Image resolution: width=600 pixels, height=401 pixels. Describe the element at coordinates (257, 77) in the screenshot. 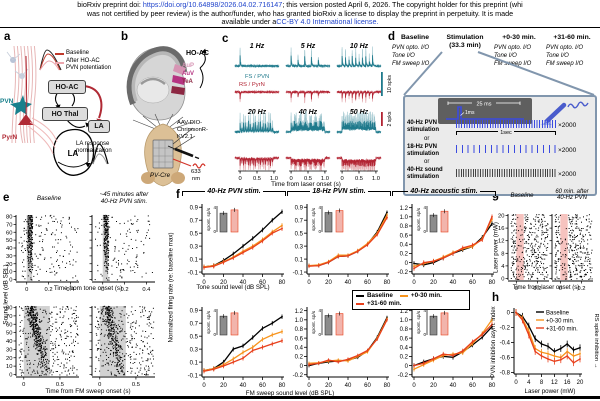

I see `svg-text: FS / PVN` at that location.